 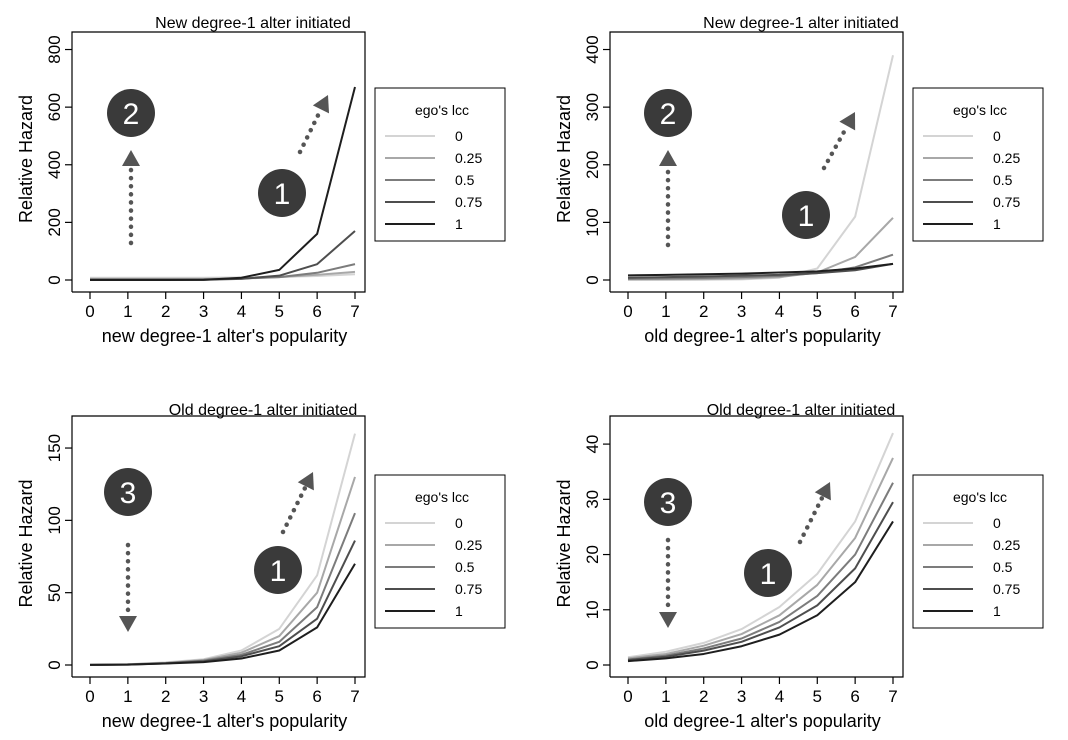 What do you see at coordinates (668, 620) in the screenshot?
I see `annotation-3-arrow-head` at bounding box center [668, 620].